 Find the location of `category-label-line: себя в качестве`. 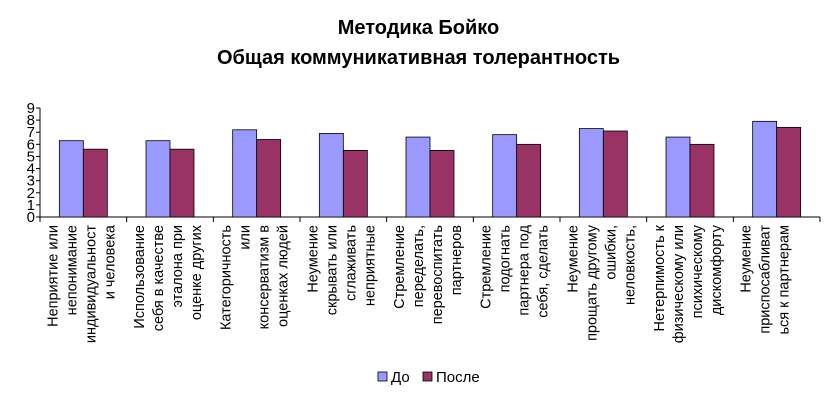

category-label-line: себя в качестве is located at coordinates (159, 278).